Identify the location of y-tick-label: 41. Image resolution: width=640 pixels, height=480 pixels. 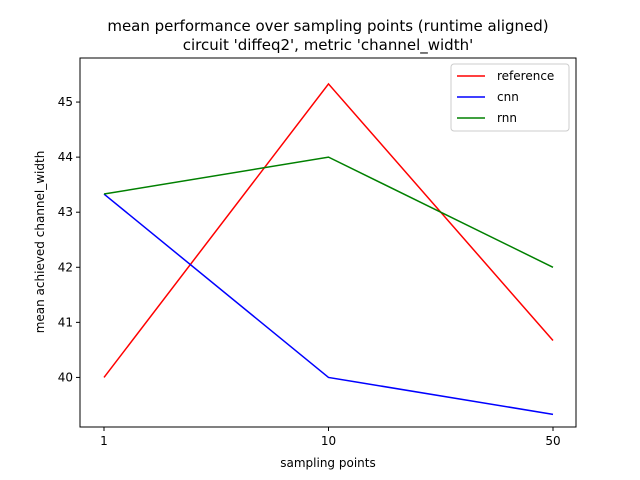
(65, 322).